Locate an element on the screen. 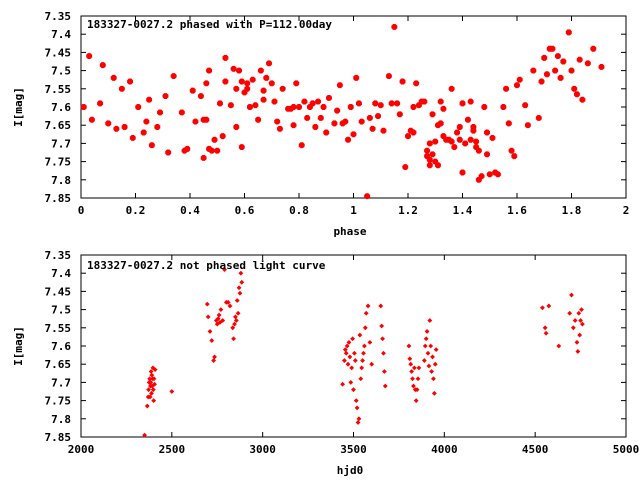  chart-title: 183327-0027.2 phased with P=112.00day is located at coordinates (209, 24).